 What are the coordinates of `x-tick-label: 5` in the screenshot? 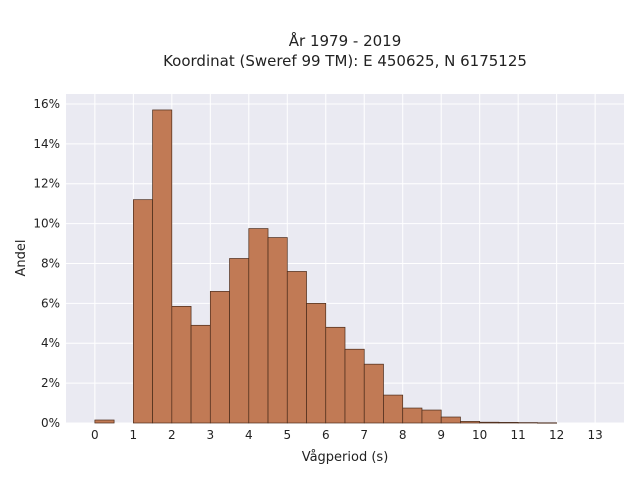 It's located at (287, 435).